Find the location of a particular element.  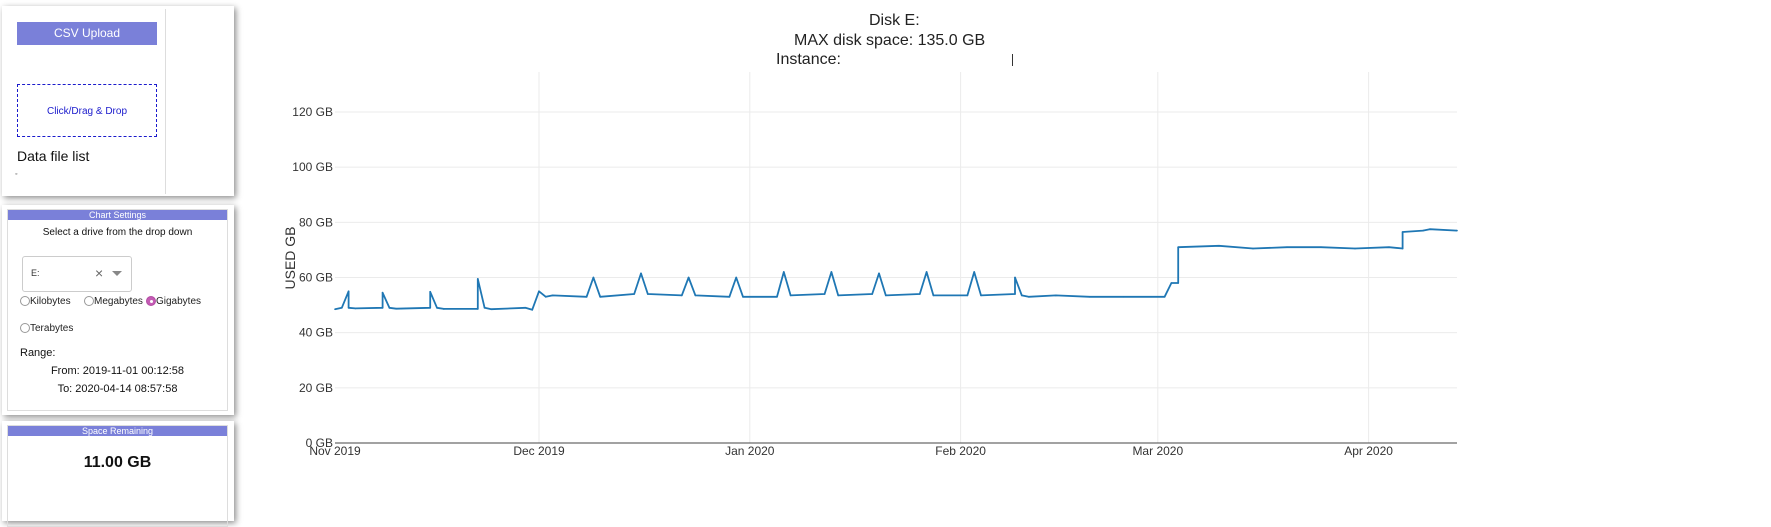

csv-upload-button: CSV Upload is located at coordinates (87, 33).